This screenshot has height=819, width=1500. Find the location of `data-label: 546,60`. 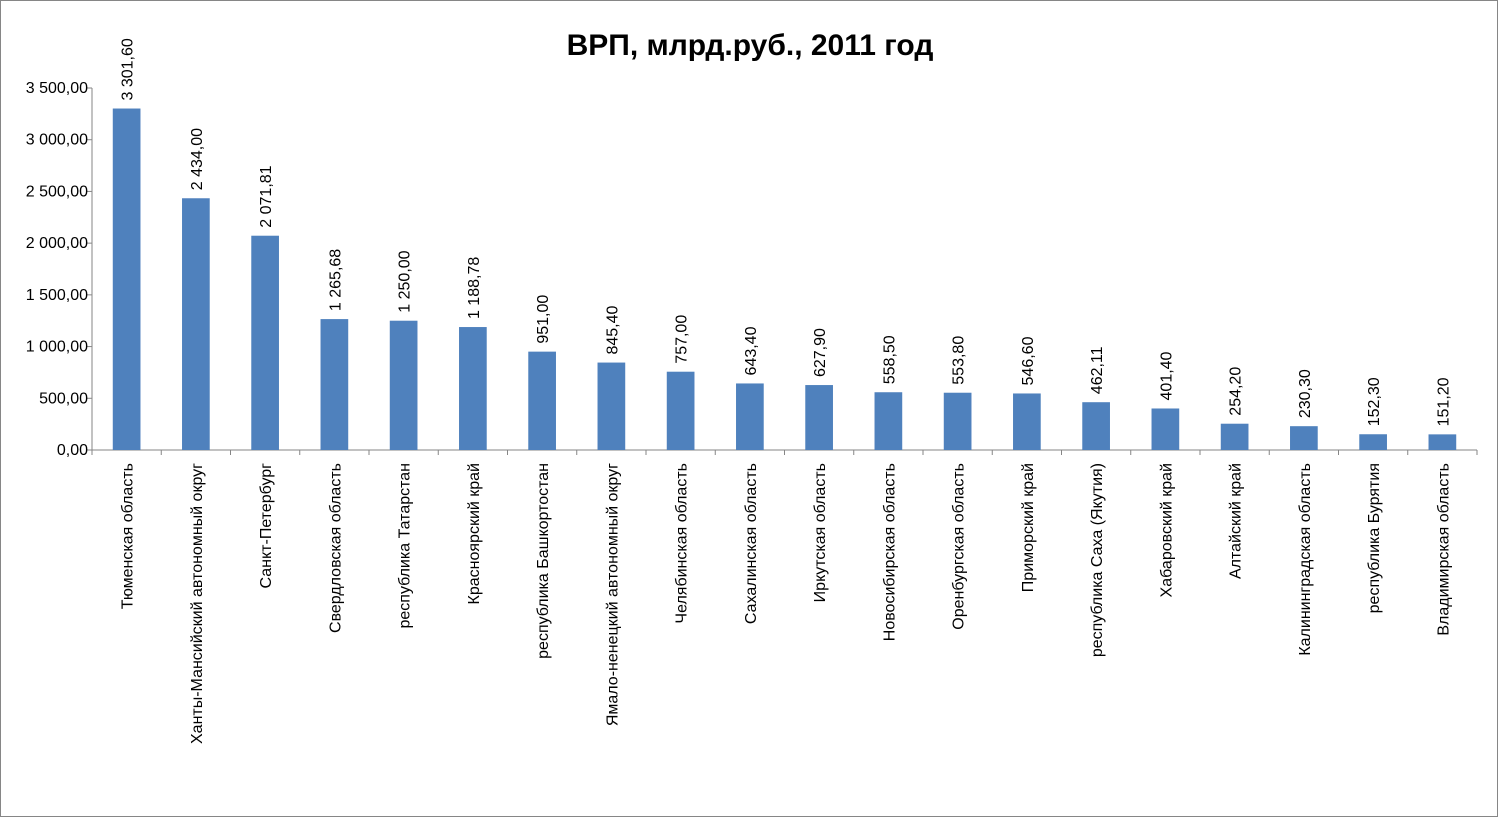

data-label: 546,60 is located at coordinates (1028, 360).